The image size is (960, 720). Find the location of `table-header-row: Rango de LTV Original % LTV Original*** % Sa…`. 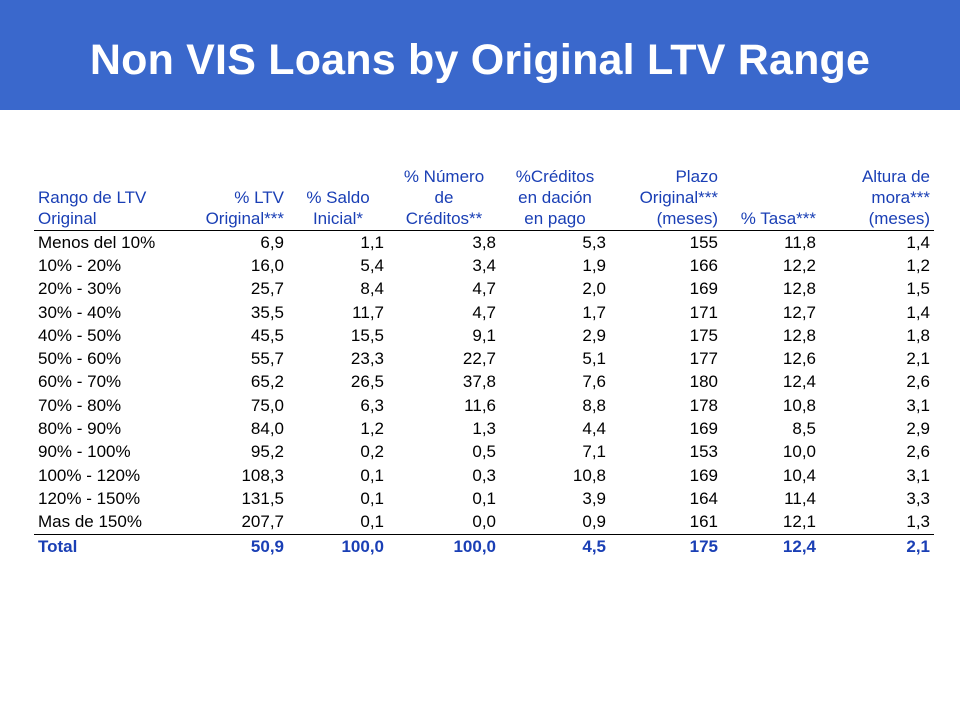

table-header-row: Rango de LTV Original % LTV Original*** % Sa… is located at coordinates (484, 198).